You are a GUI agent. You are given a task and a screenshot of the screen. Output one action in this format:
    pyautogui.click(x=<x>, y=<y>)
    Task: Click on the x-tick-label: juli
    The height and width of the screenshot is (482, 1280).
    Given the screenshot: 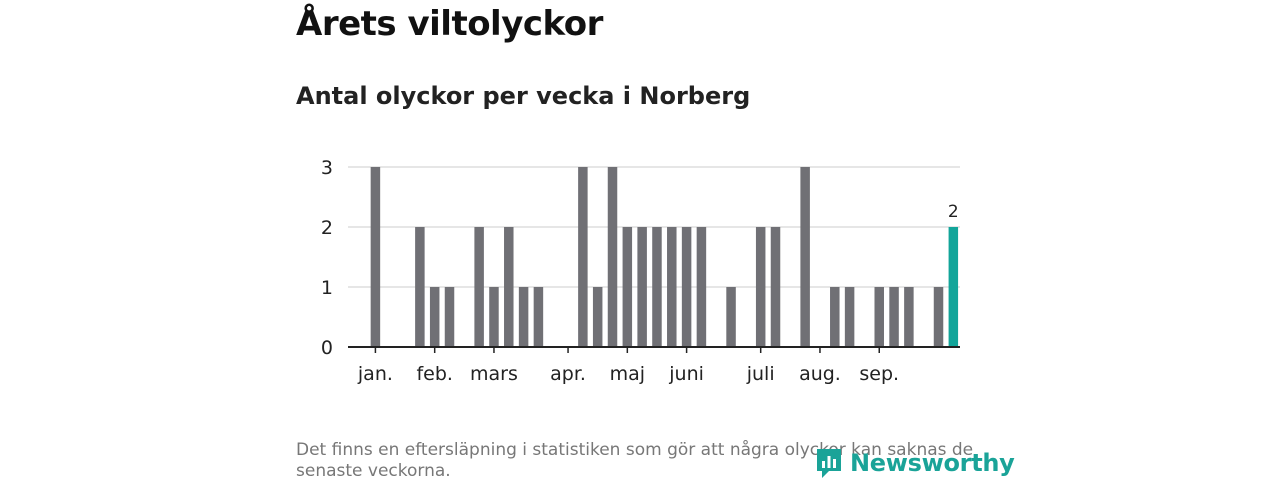 What is the action you would take?
    pyautogui.click(x=760, y=374)
    